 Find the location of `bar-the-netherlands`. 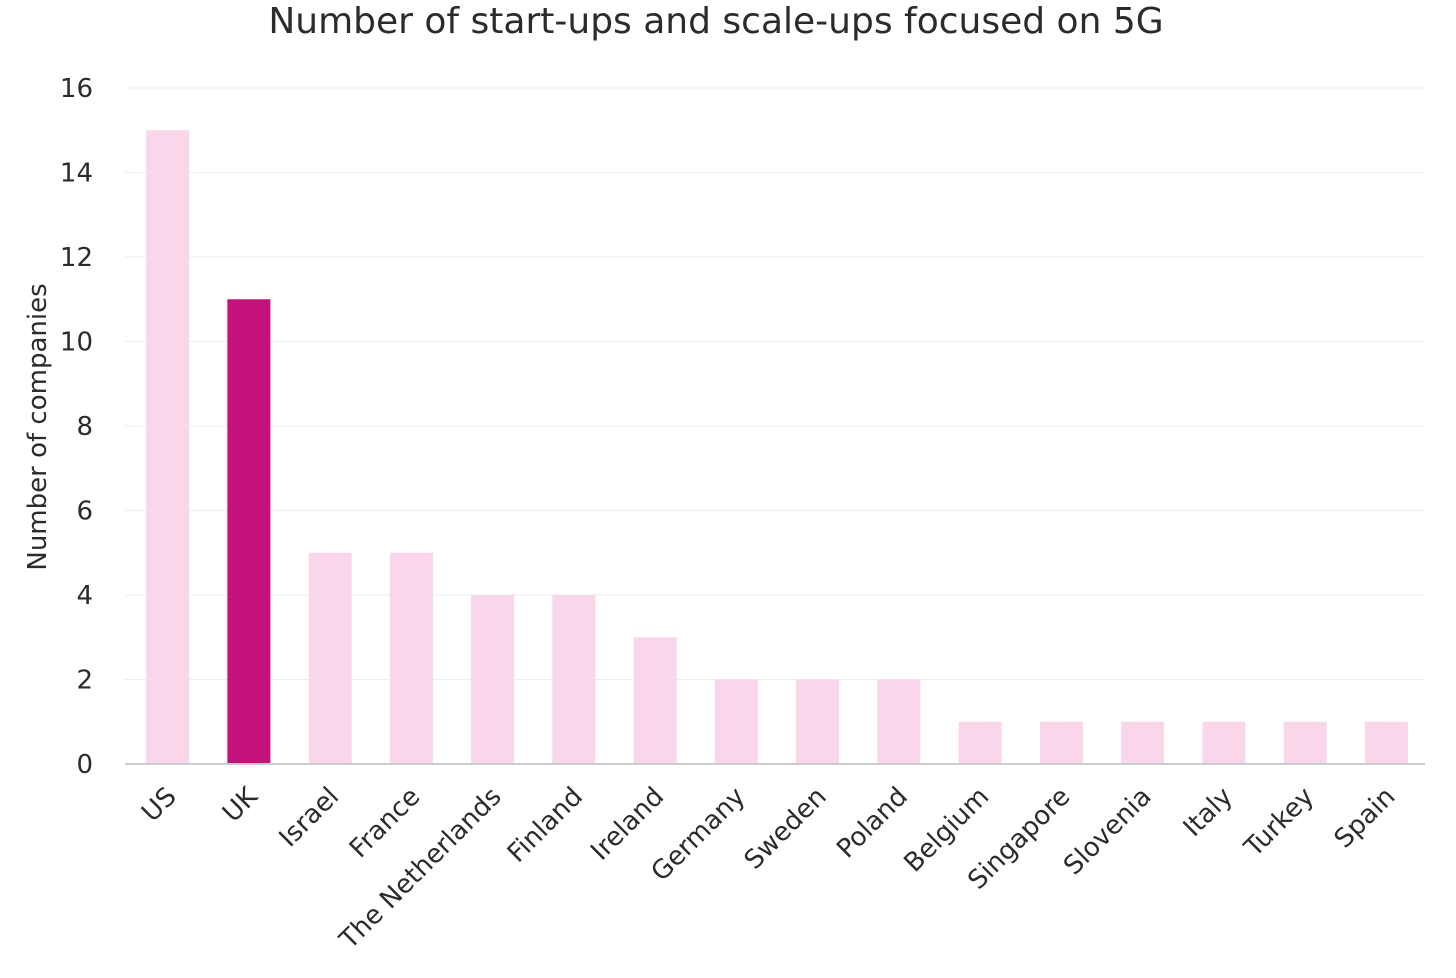

bar-the-netherlands is located at coordinates (493, 679).